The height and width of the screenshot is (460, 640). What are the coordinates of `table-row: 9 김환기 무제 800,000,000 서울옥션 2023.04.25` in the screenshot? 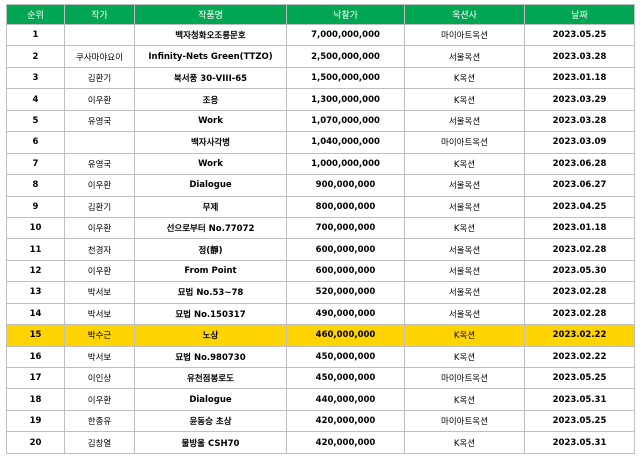 It's located at (320, 206).